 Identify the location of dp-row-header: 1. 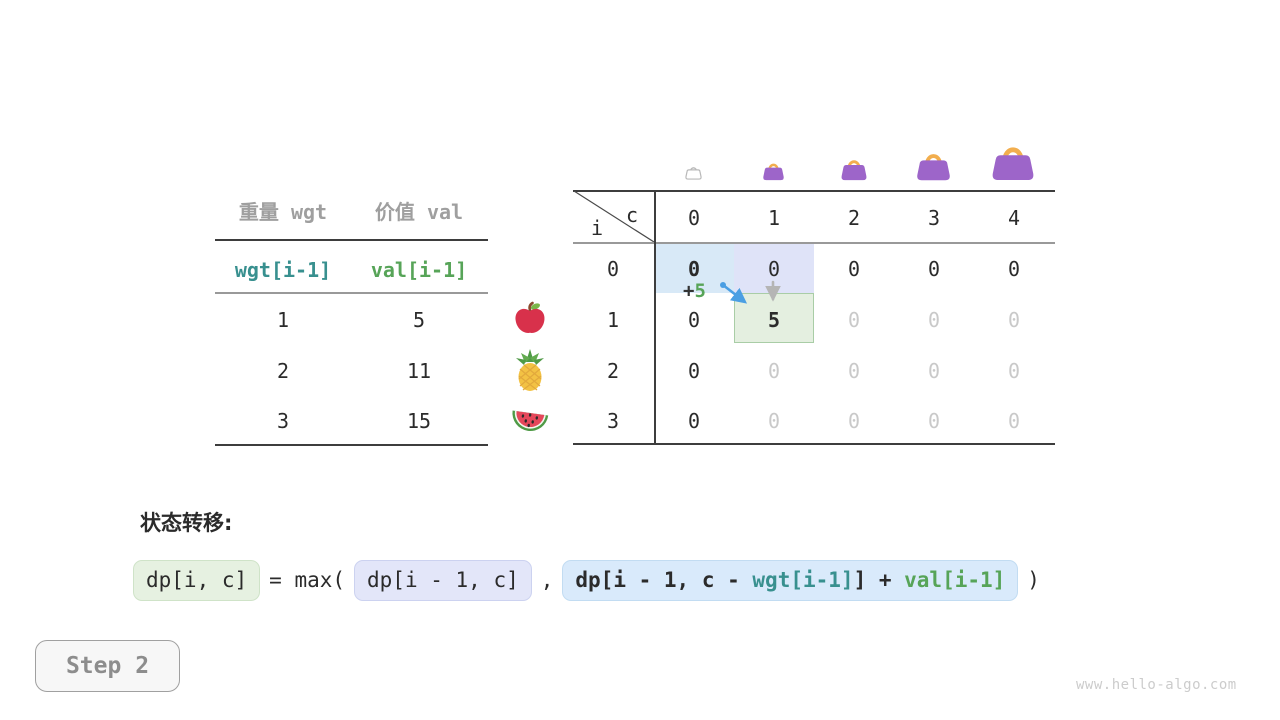
(613, 320).